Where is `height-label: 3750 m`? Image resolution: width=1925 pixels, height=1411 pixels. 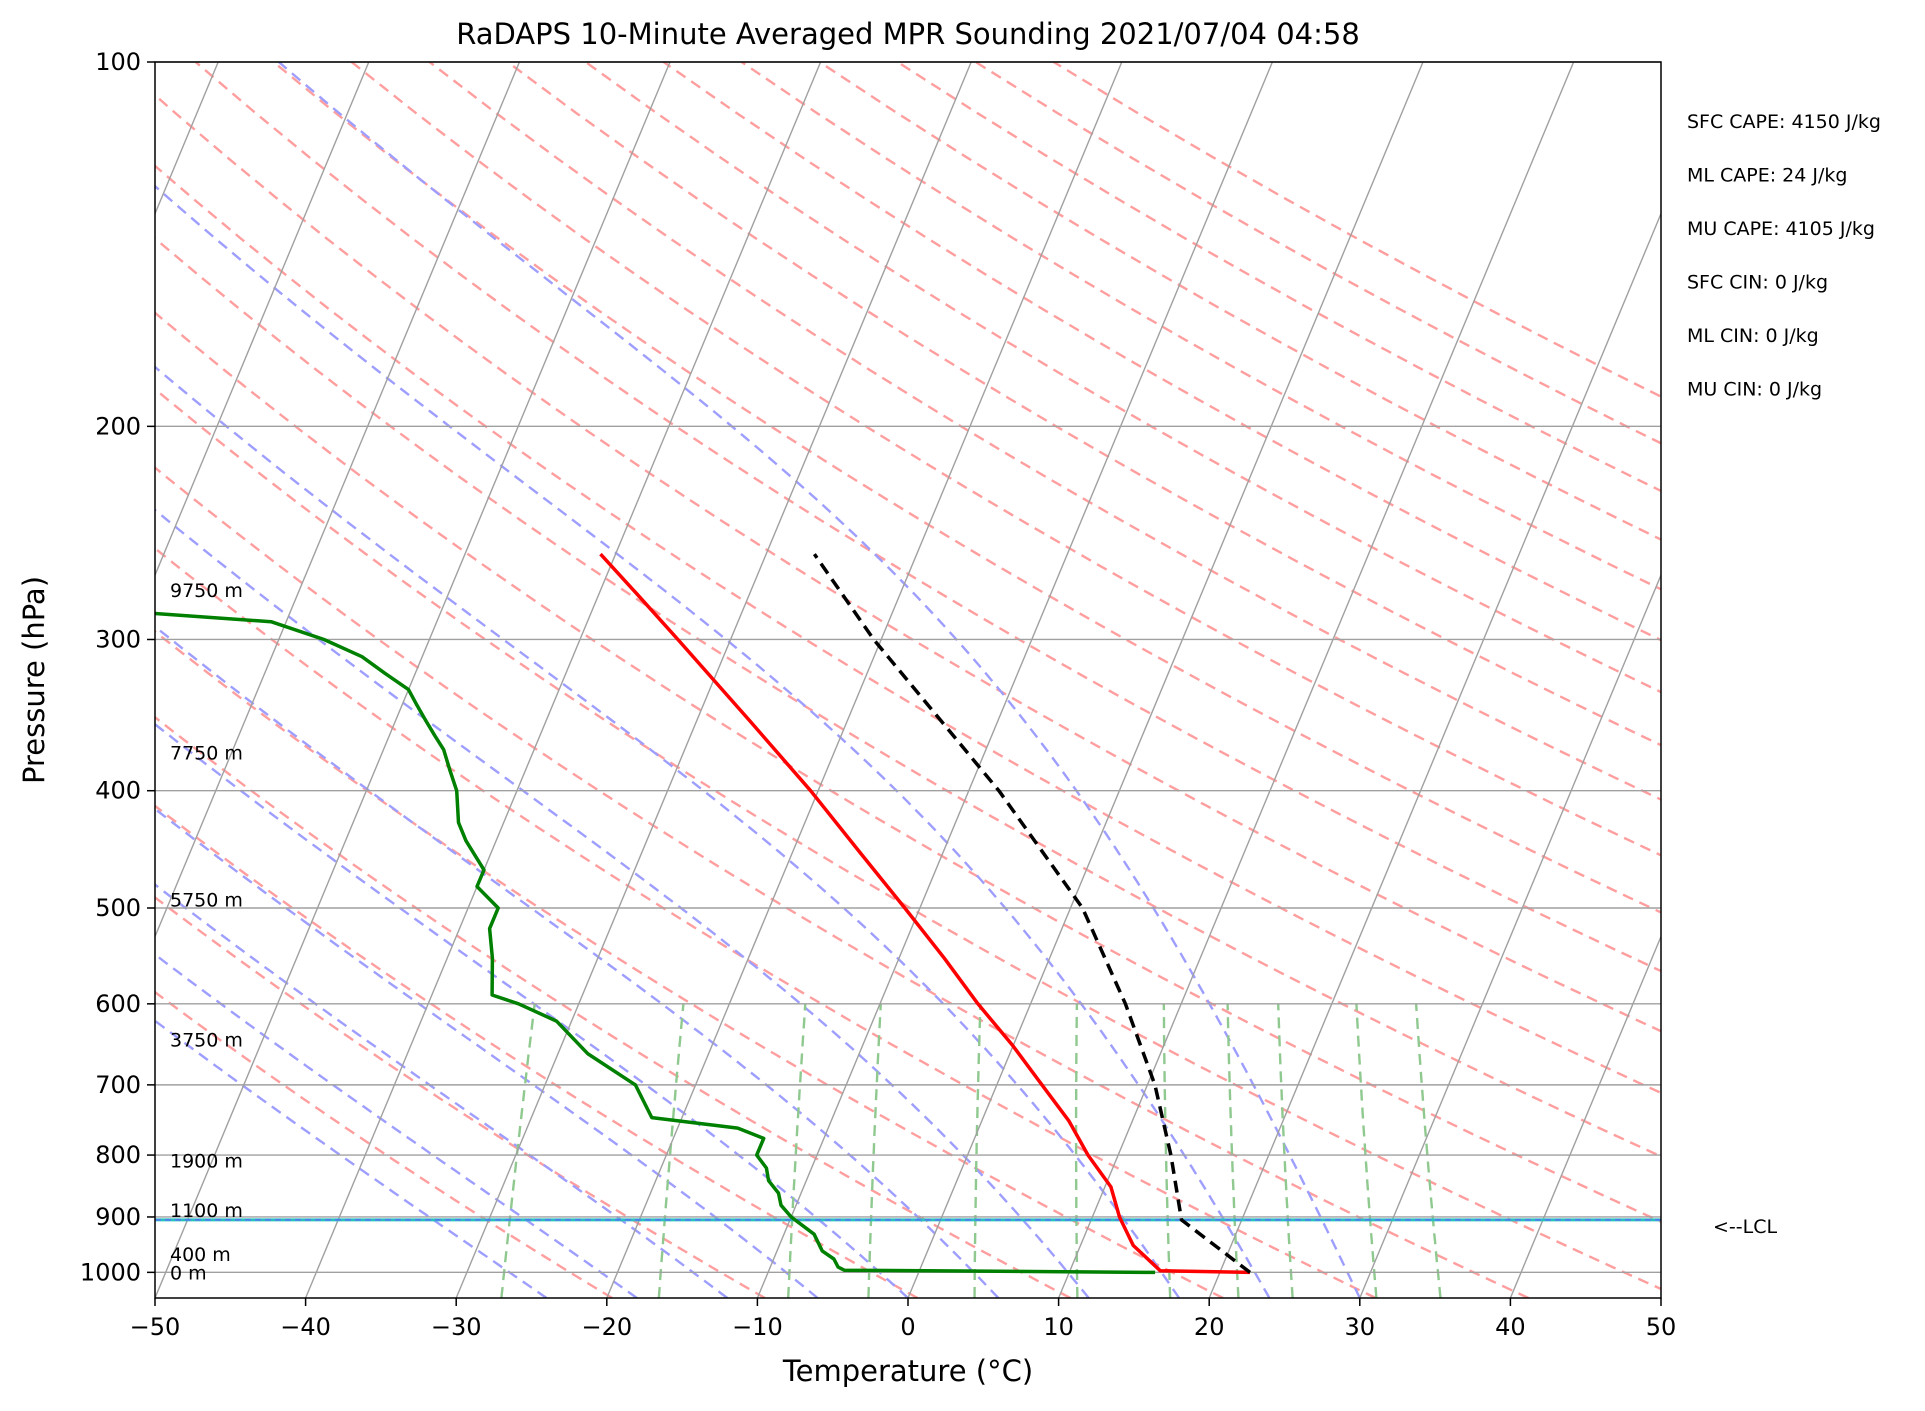
height-label: 3750 m is located at coordinates (206, 1040).